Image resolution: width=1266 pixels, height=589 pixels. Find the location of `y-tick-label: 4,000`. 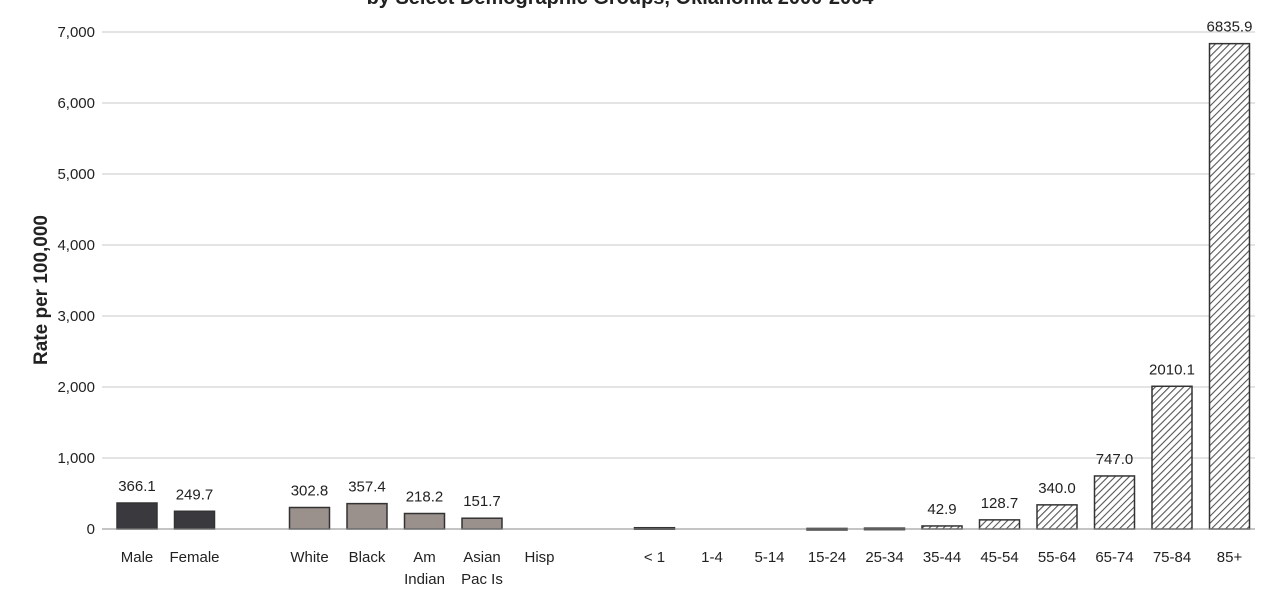

y-tick-label: 4,000 is located at coordinates (76, 245).